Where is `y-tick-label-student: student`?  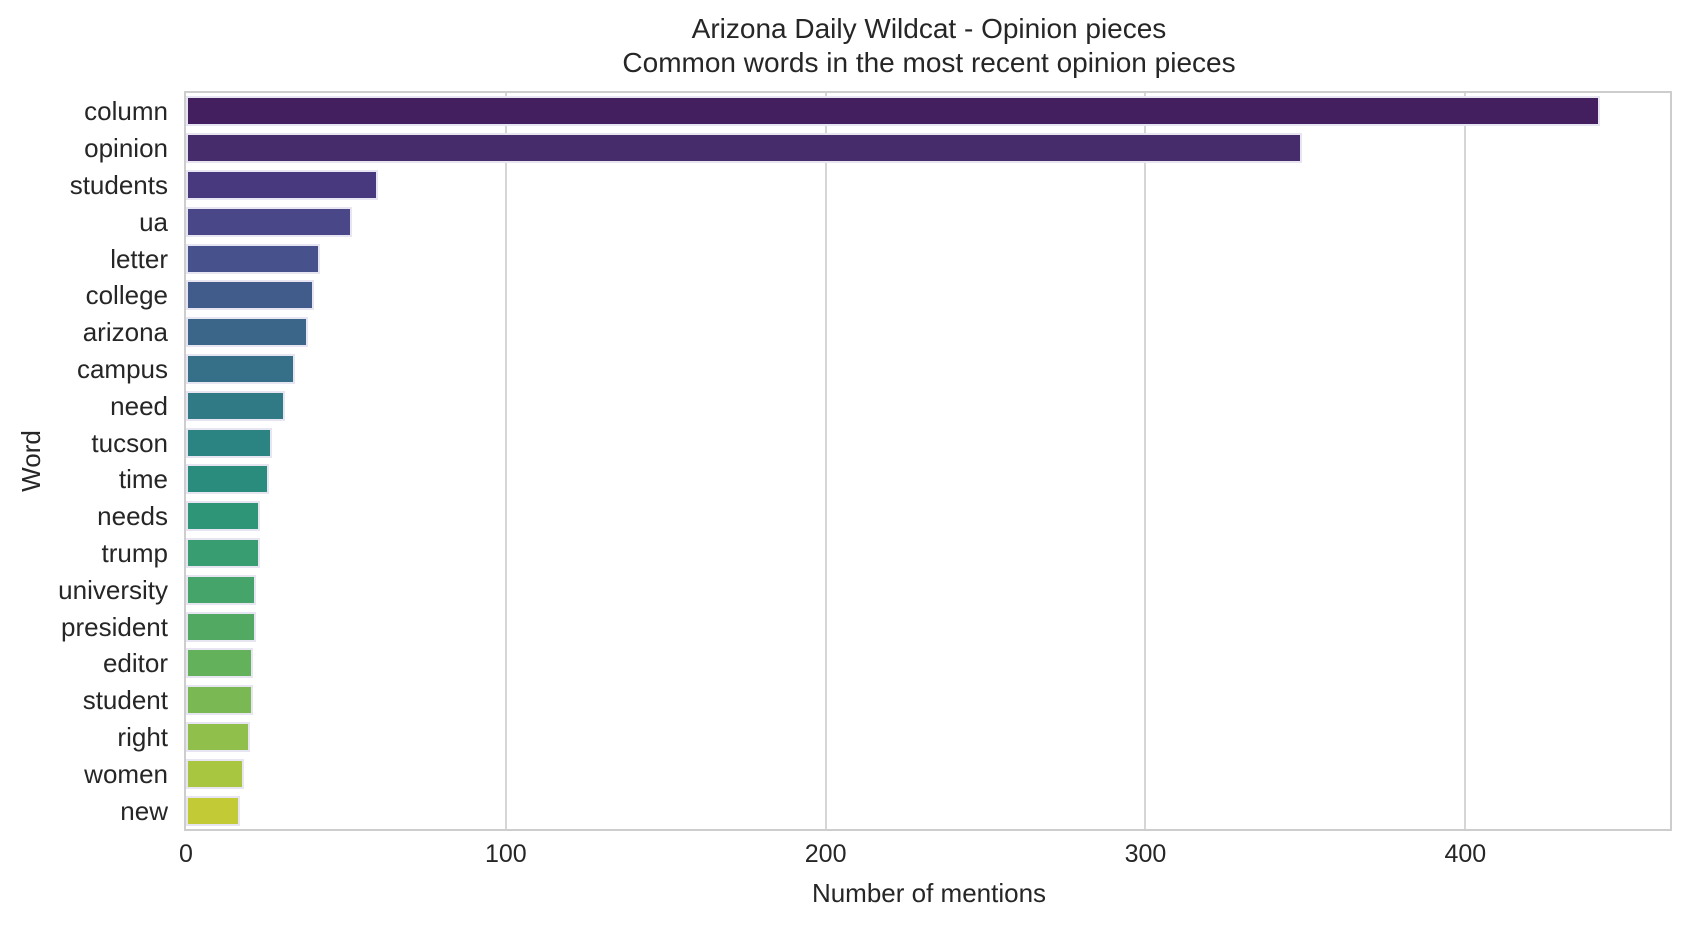 y-tick-label-student: student is located at coordinates (125, 700).